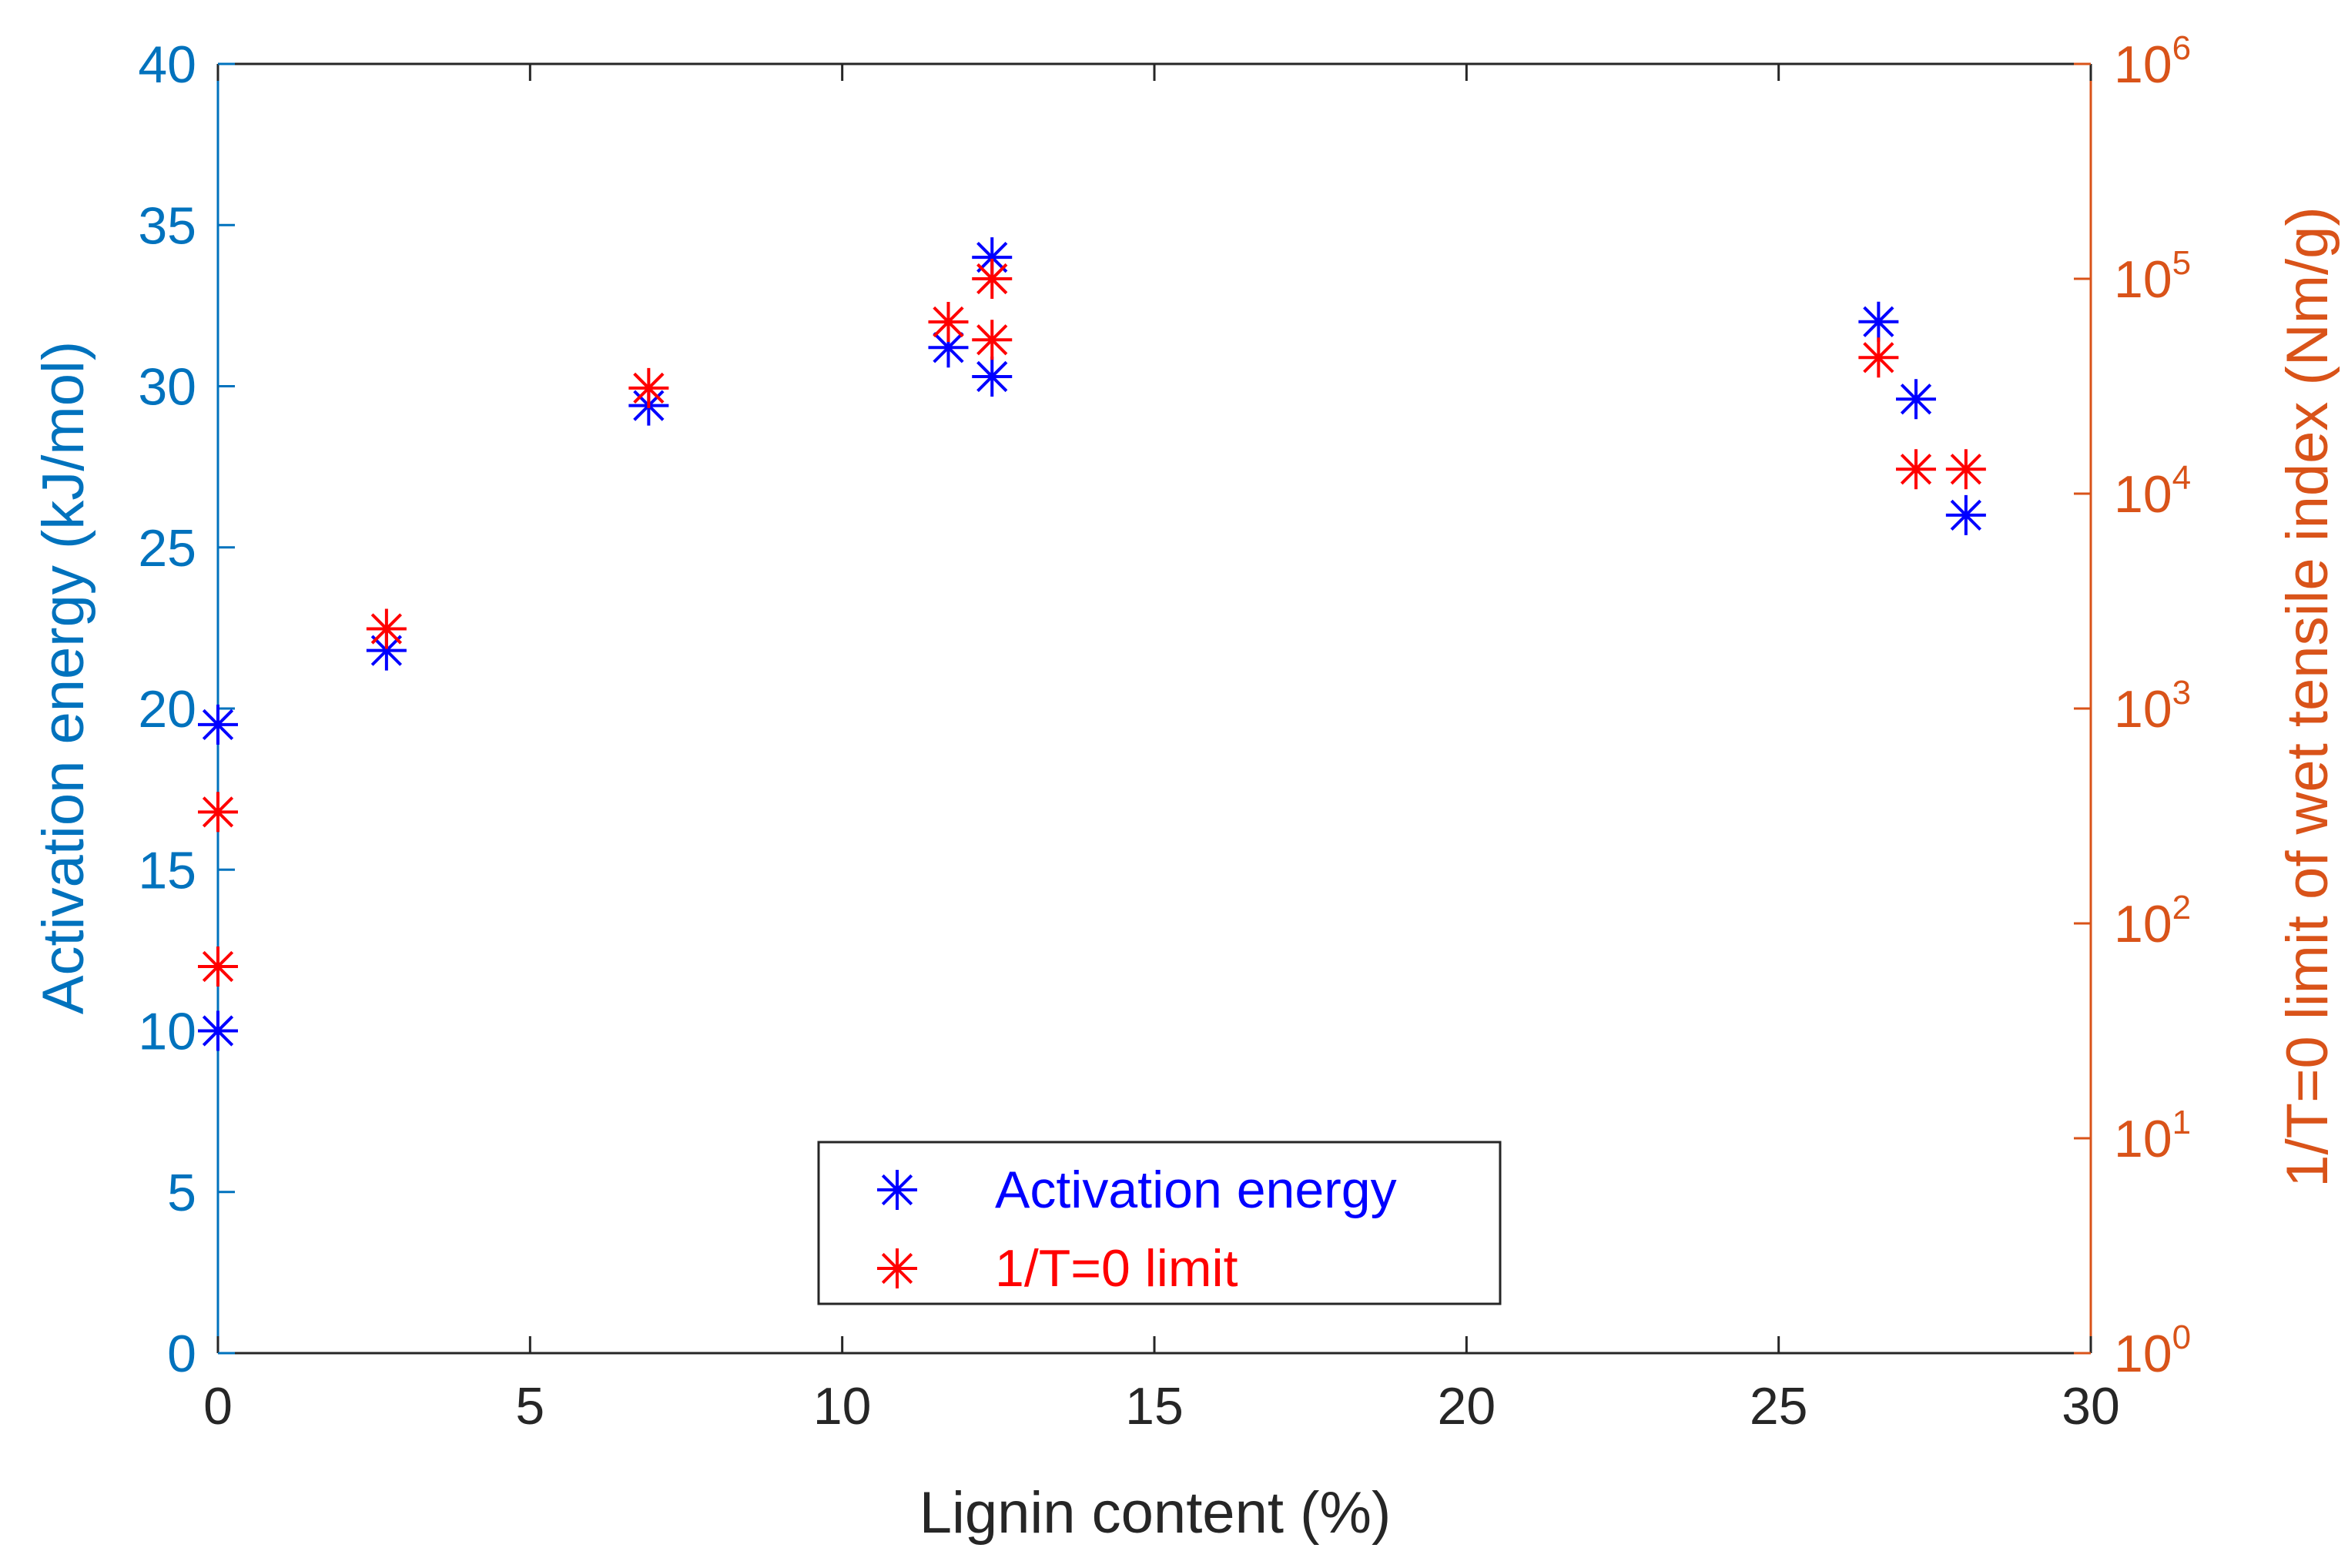 The height and width of the screenshot is (1568, 2348). I want to click on right-y-tick-label: 10³, so click(2152, 707).